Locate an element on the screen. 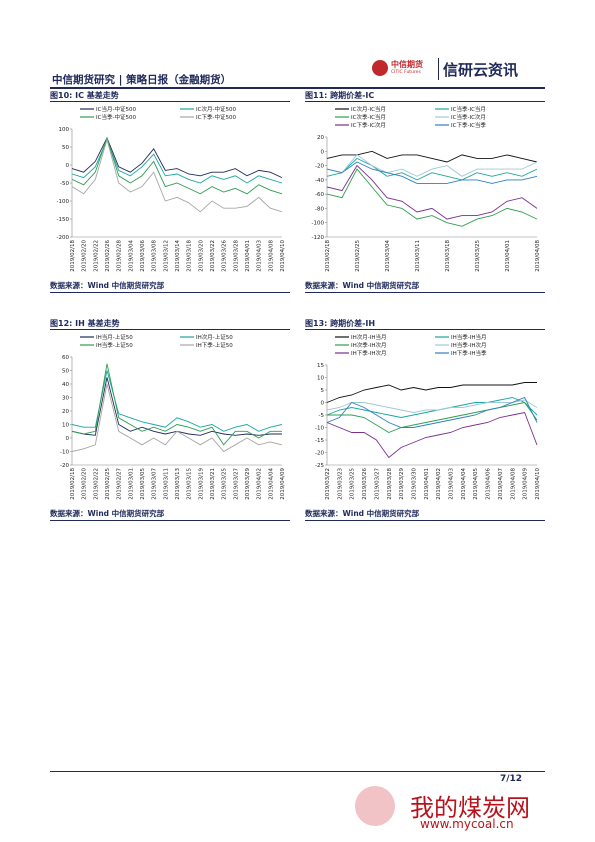 This screenshot has height=842, width=595. brand: 信研云资讯 is located at coordinates (481, 70).